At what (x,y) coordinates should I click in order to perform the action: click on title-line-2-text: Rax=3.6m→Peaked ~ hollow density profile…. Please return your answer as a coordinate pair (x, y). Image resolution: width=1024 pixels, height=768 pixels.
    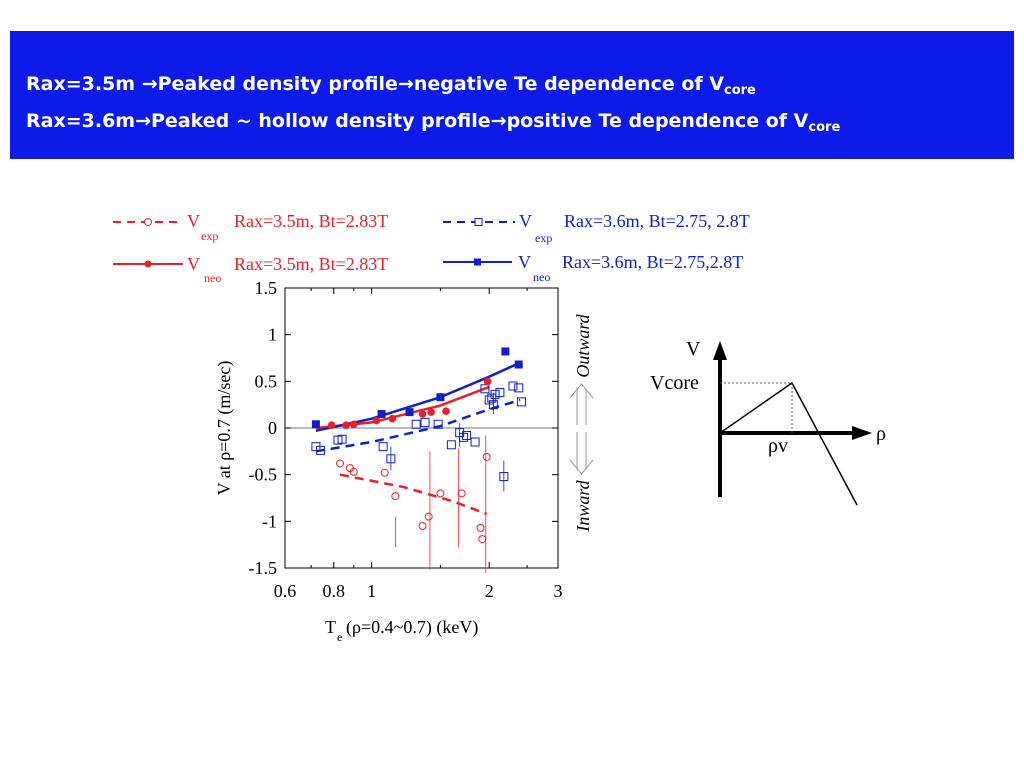
    Looking at the image, I should click on (417, 121).